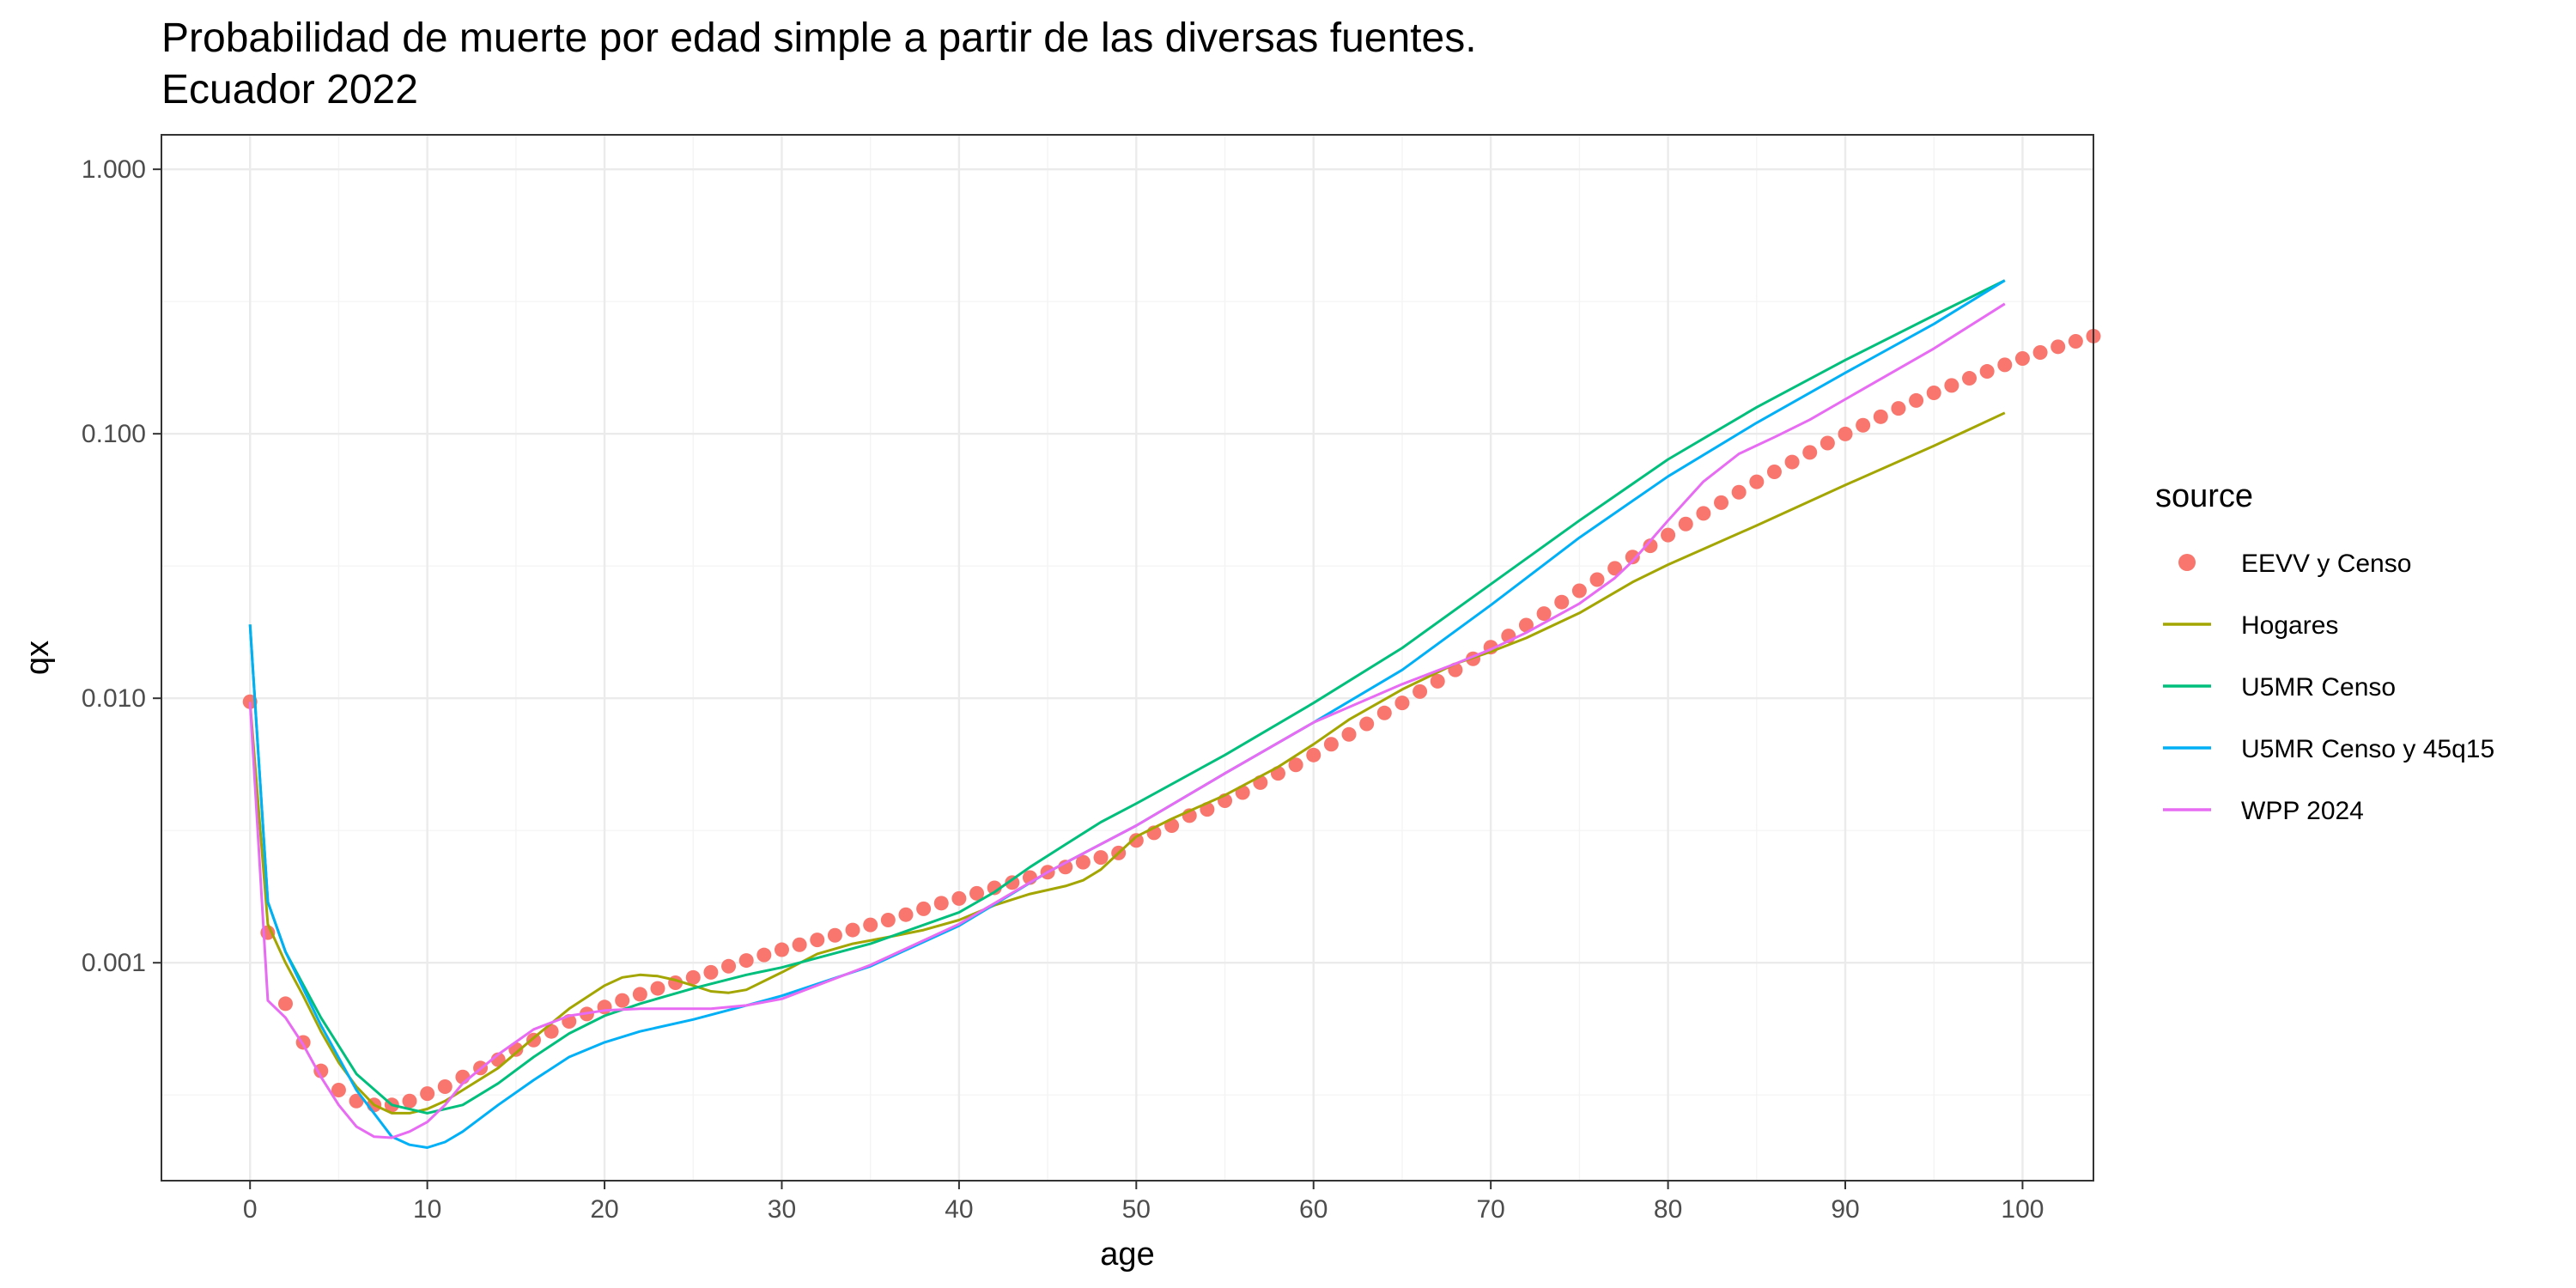  What do you see at coordinates (1845, 1210) in the screenshot?
I see `x-tick-label-90: 90` at bounding box center [1845, 1210].